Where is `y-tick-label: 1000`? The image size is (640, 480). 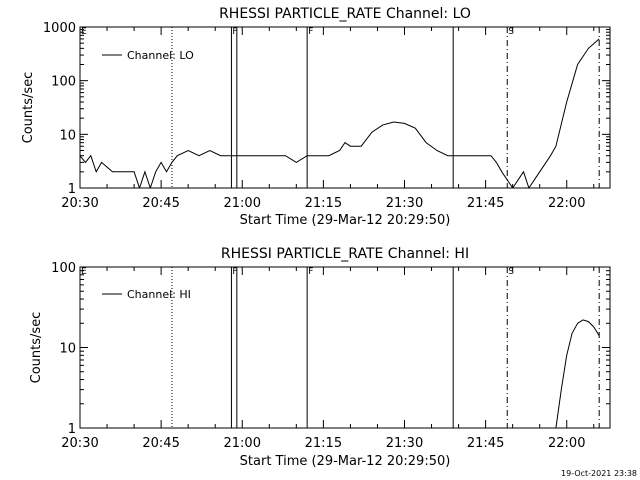 y-tick-label: 1000 is located at coordinates (59, 28).